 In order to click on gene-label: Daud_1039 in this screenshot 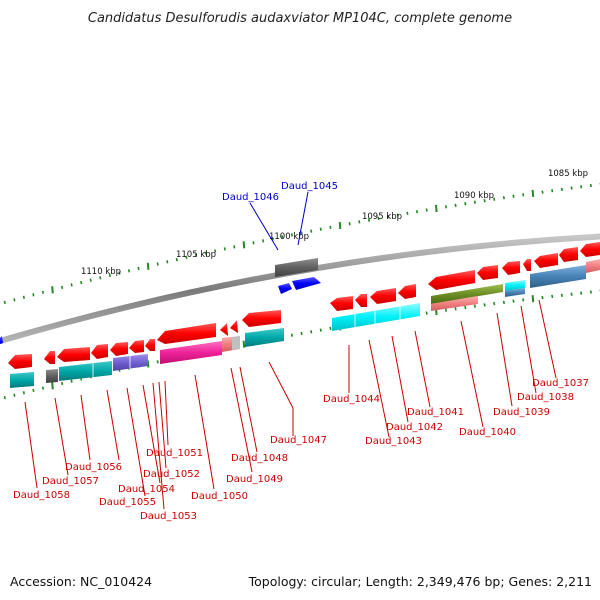, I will do `click(521, 412)`.